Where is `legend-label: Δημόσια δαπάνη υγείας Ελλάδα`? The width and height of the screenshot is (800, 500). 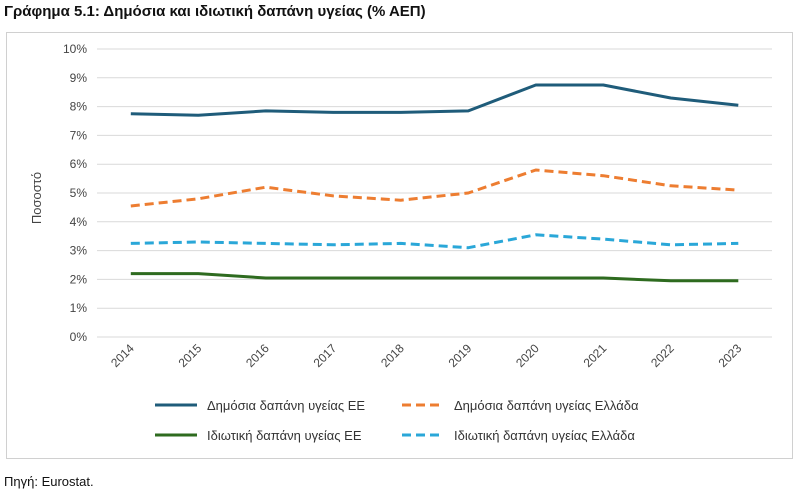 legend-label: Δημόσια δαπάνη υγείας Ελλάδα is located at coordinates (546, 405).